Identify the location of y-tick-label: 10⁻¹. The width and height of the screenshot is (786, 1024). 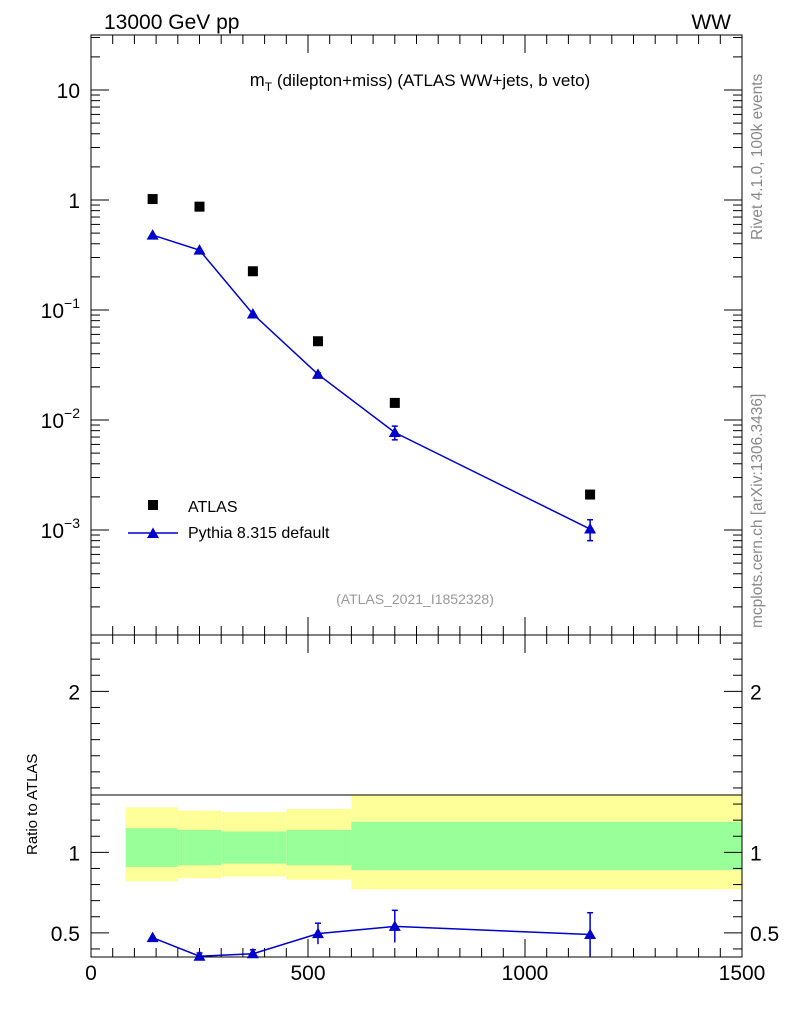
(61, 309).